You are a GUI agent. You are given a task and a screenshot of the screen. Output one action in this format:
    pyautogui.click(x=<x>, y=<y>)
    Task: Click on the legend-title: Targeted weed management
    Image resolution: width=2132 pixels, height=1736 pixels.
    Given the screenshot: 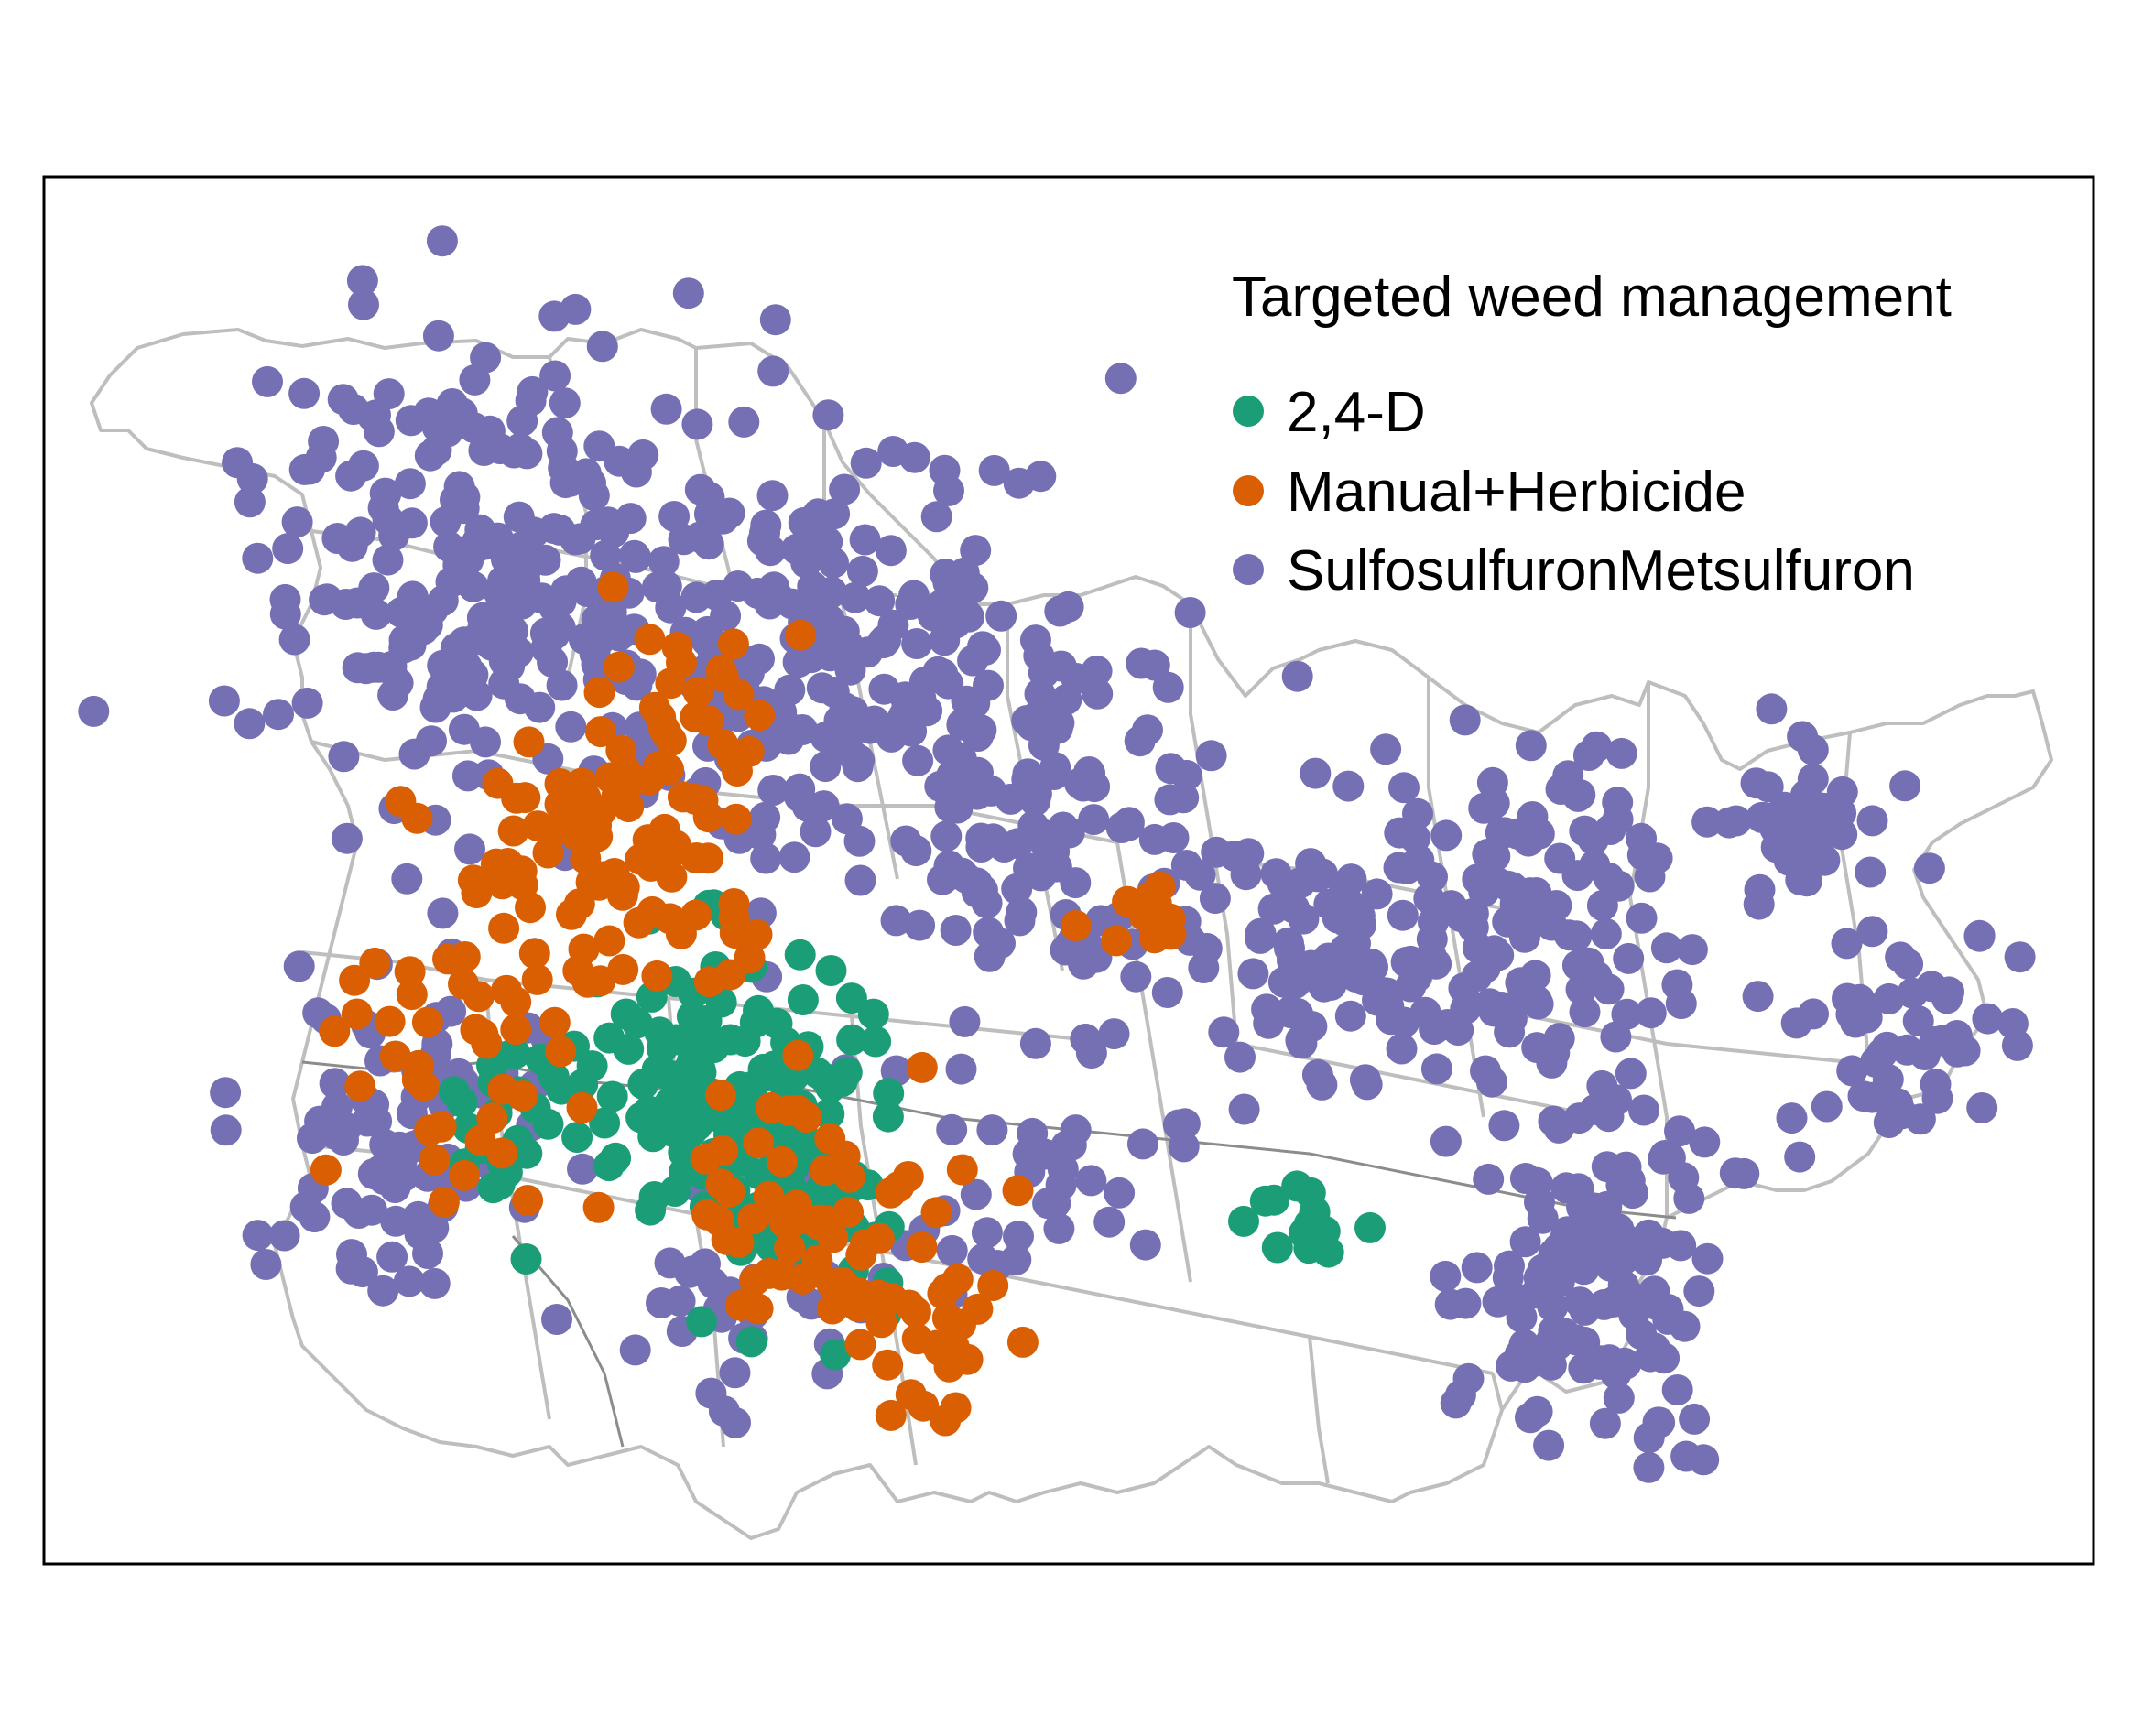 What is the action you would take?
    pyautogui.click(x=1592, y=297)
    